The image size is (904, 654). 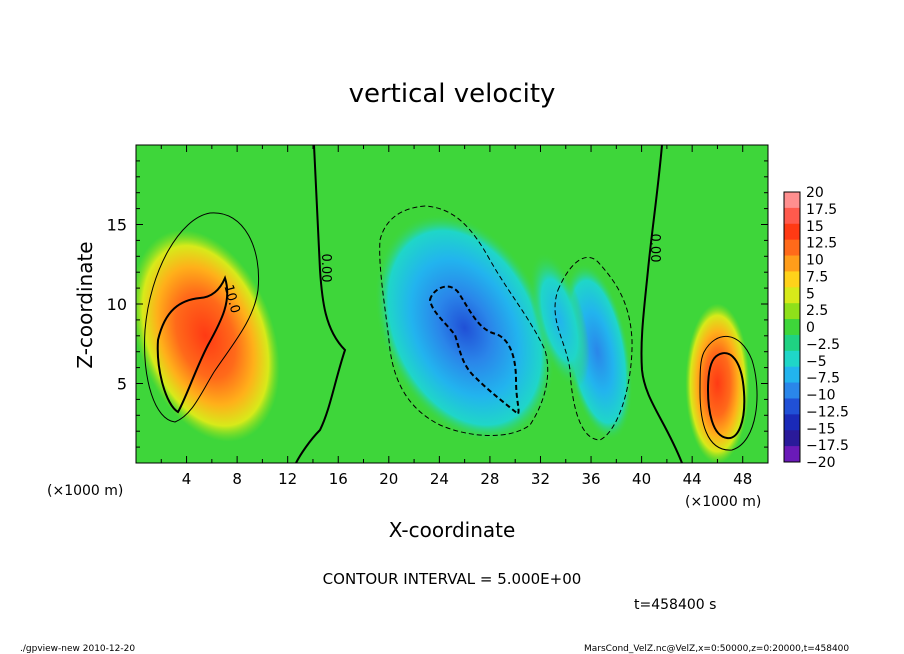 What do you see at coordinates (325, 268) in the screenshot?
I see `contour-label-zero-left: 0.00` at bounding box center [325, 268].